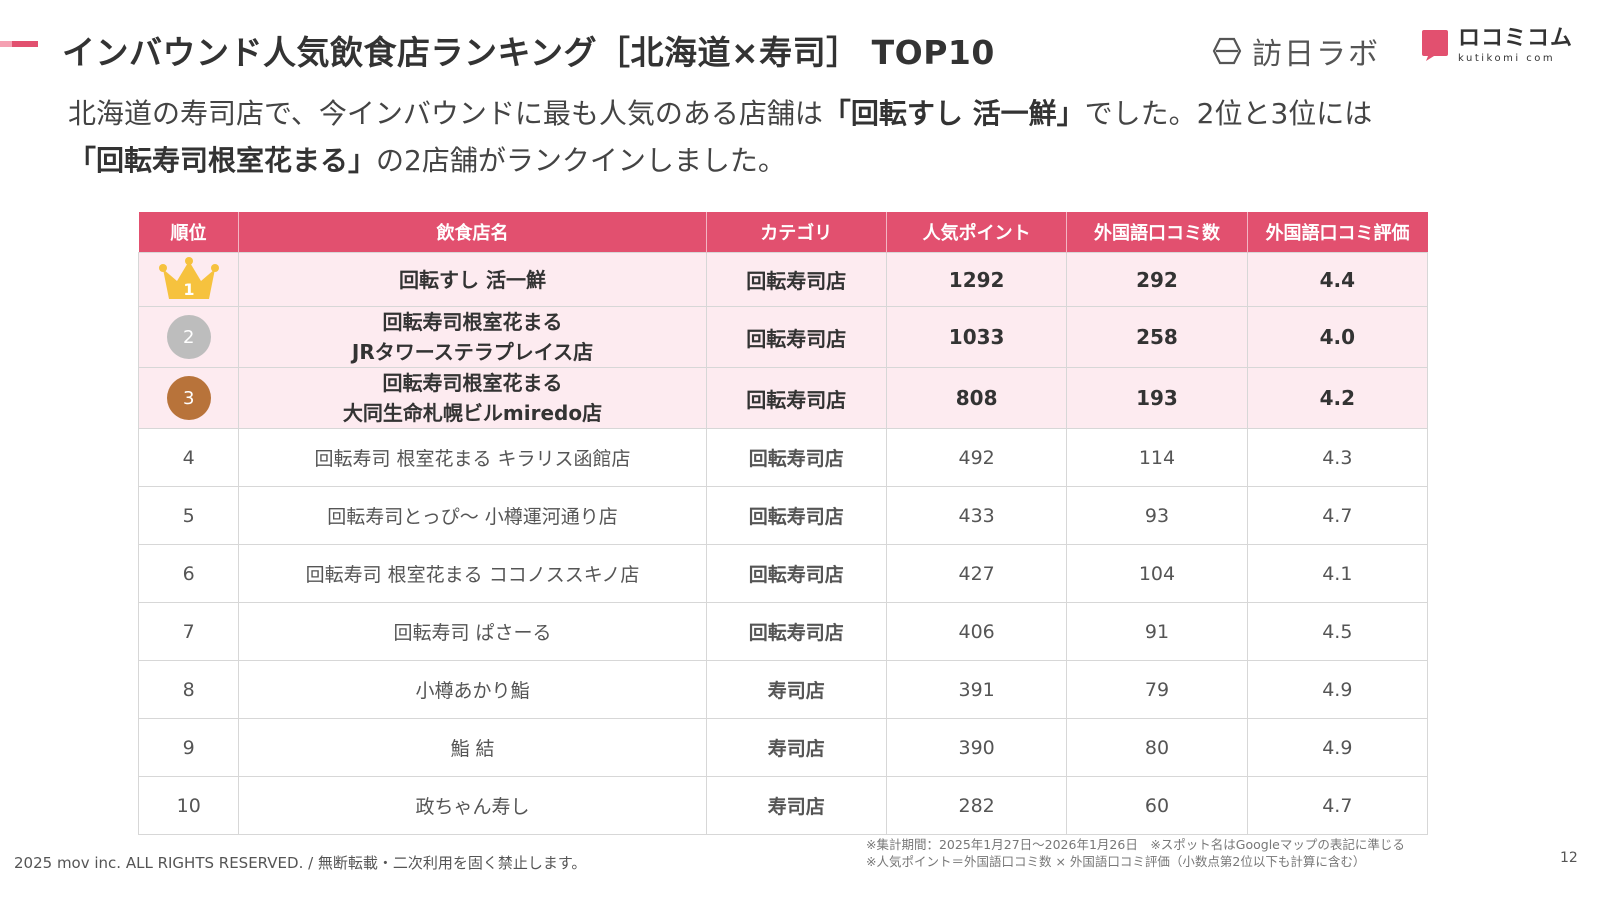 This screenshot has height=900, width=1600. I want to click on table-row: 7 回転寿司 ぱさーる 回転寿司店 406 91 4.5, so click(783, 631).